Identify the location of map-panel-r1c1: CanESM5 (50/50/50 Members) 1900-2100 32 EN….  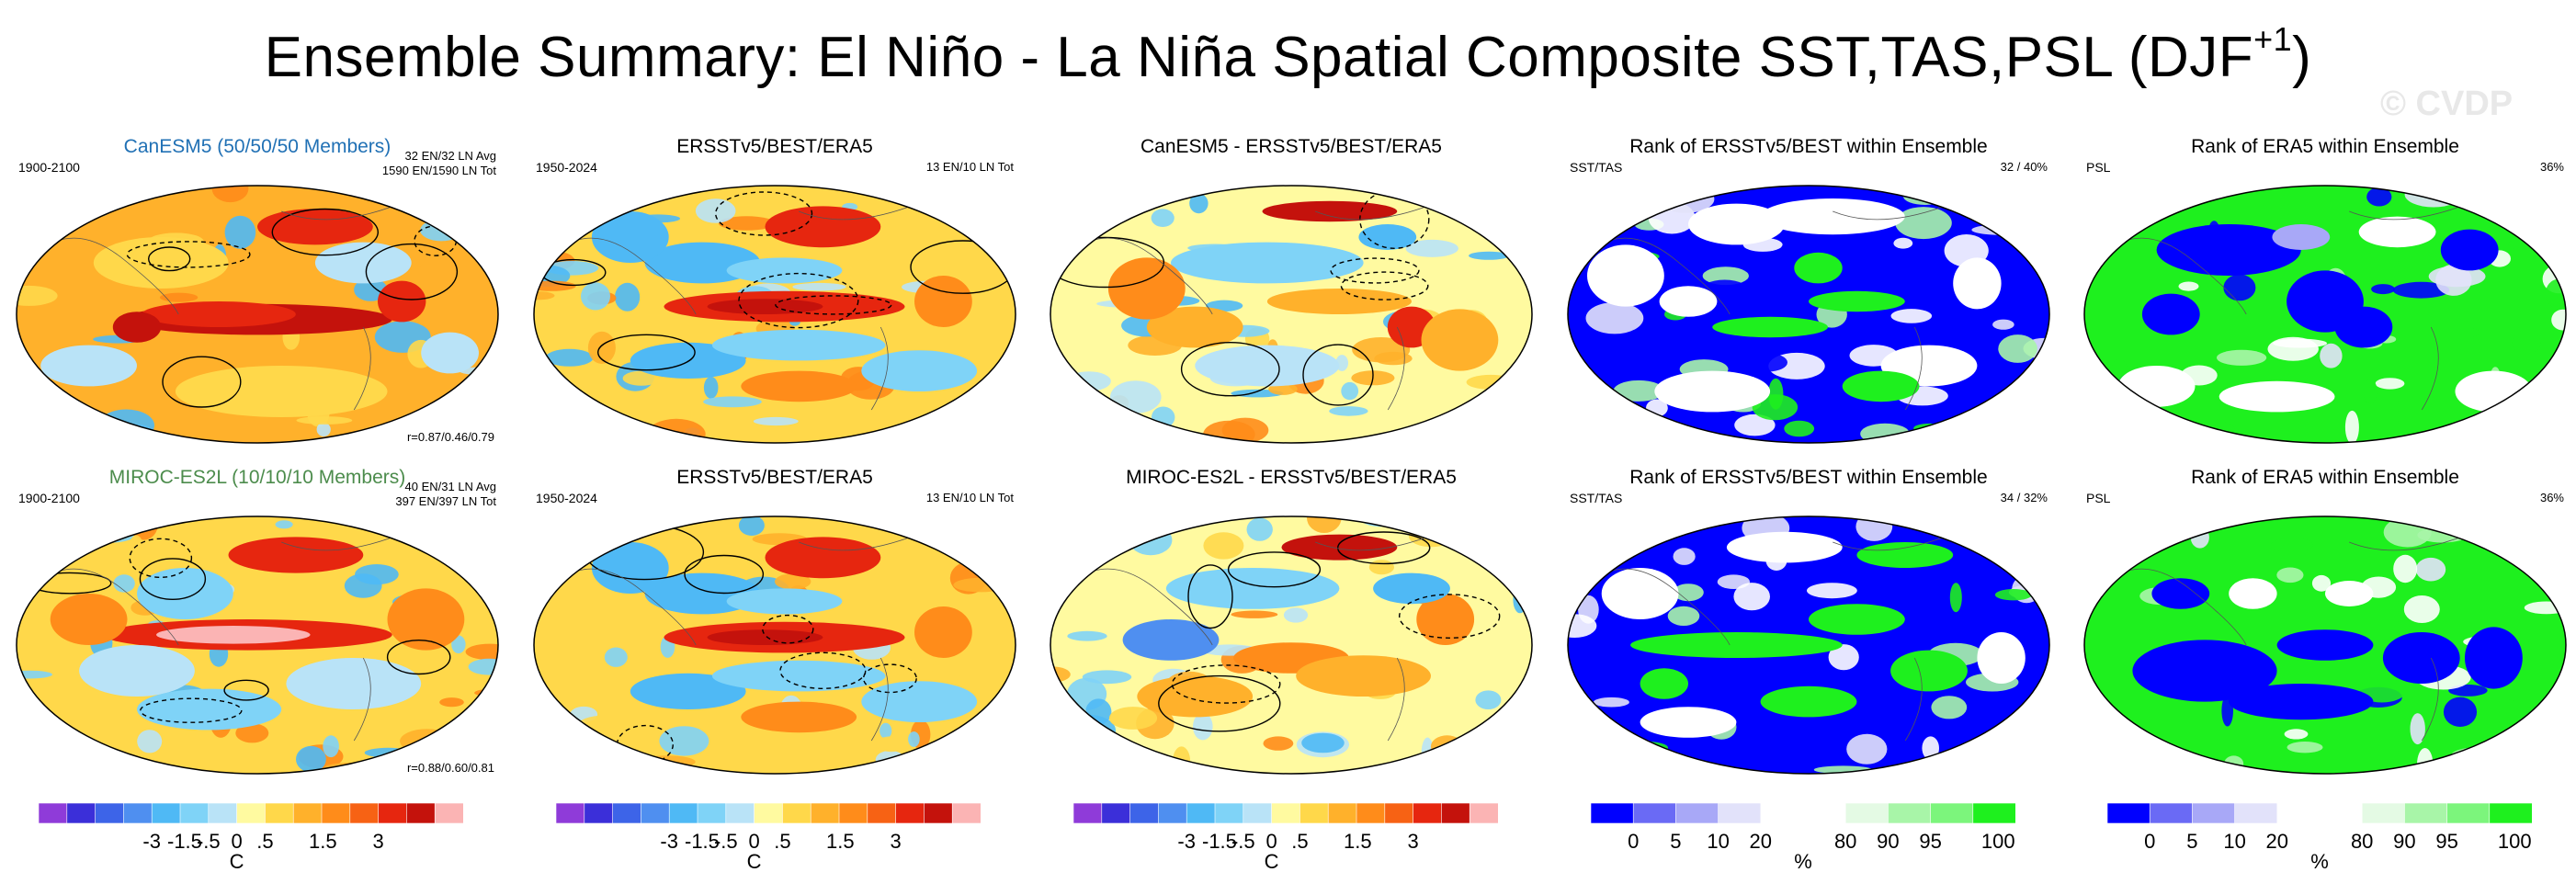
(257, 301).